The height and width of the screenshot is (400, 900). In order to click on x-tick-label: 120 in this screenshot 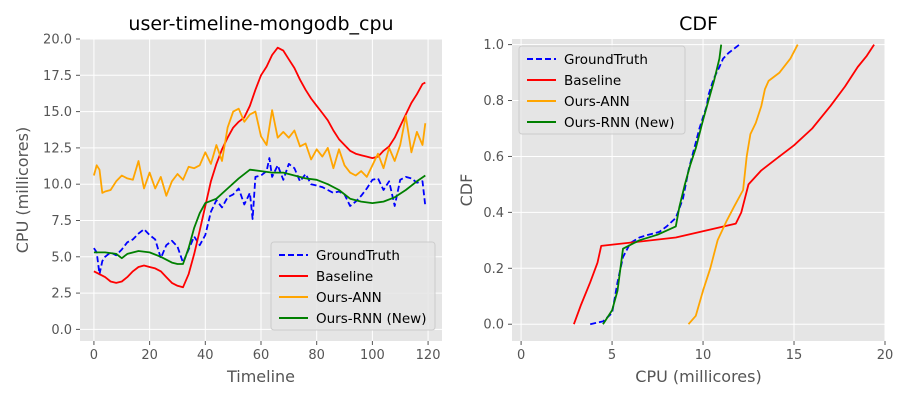, I will do `click(428, 355)`.